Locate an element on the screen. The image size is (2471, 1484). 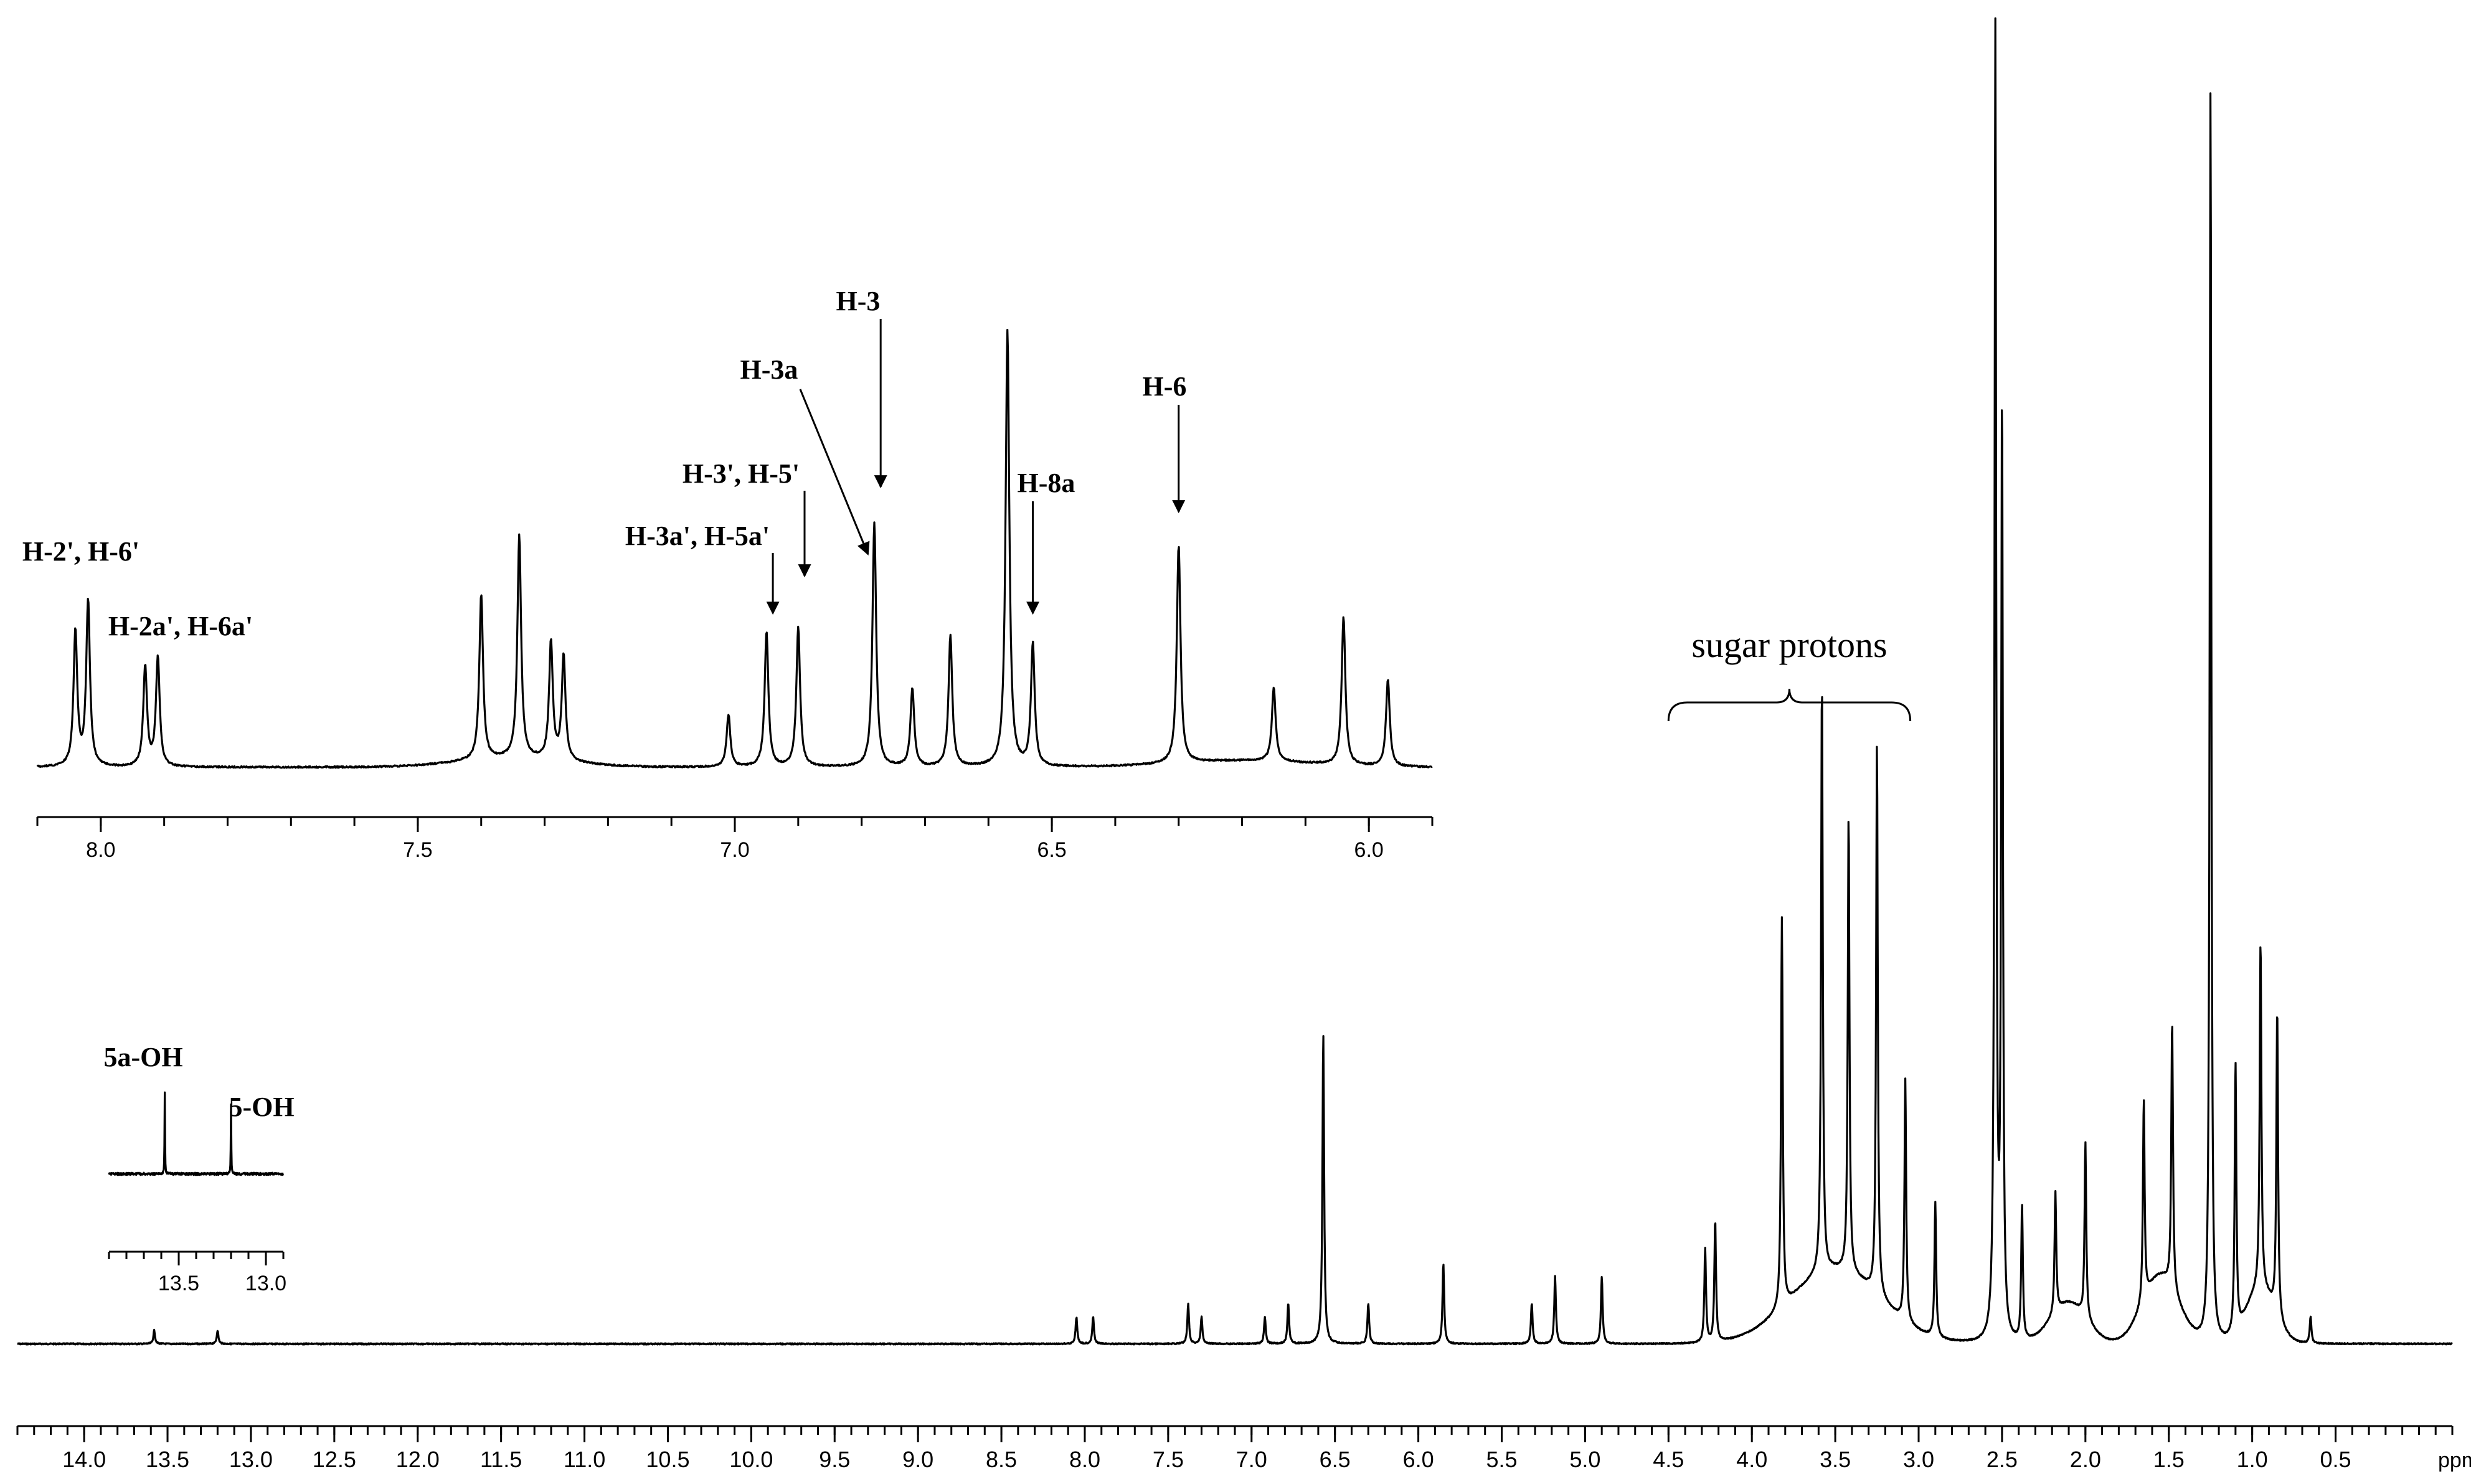
peak-arrow is located at coordinates (834, 472).